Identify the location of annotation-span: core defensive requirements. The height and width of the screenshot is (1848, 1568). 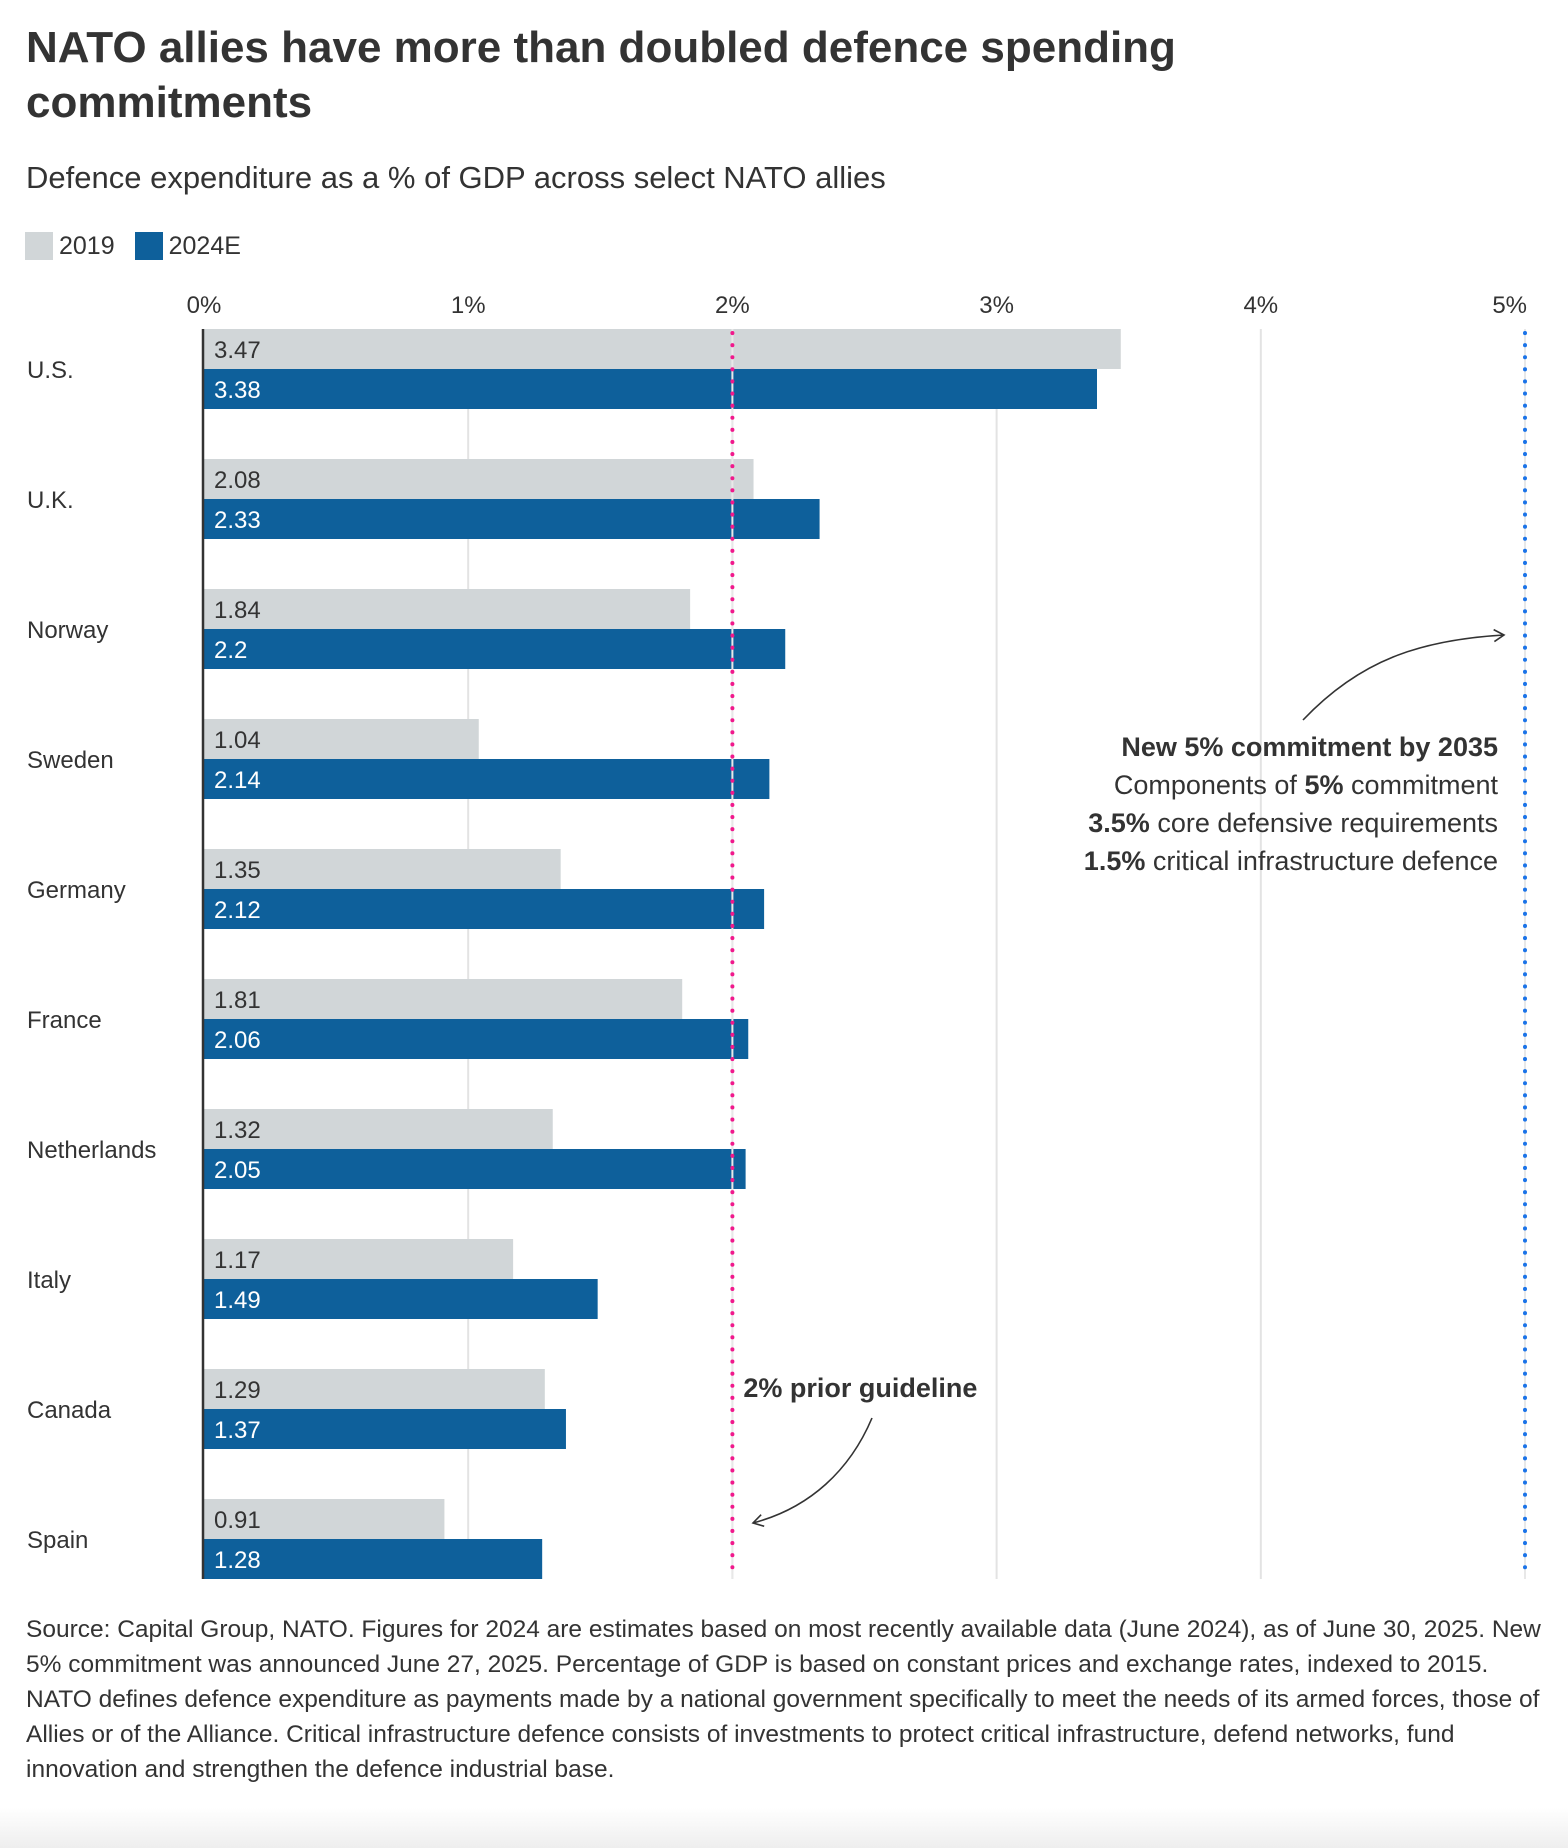
(1324, 823).